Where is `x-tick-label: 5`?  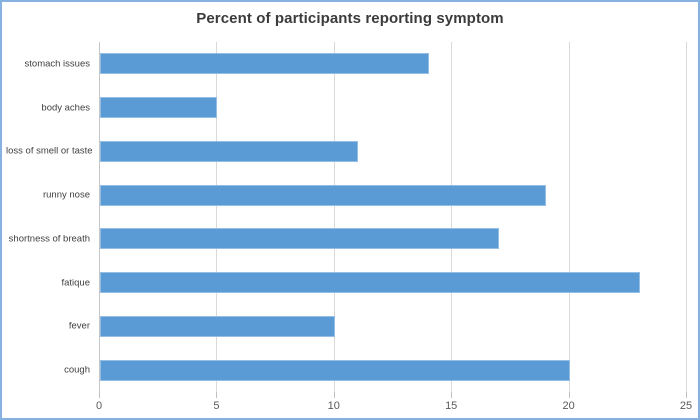 x-tick-label: 5 is located at coordinates (216, 406).